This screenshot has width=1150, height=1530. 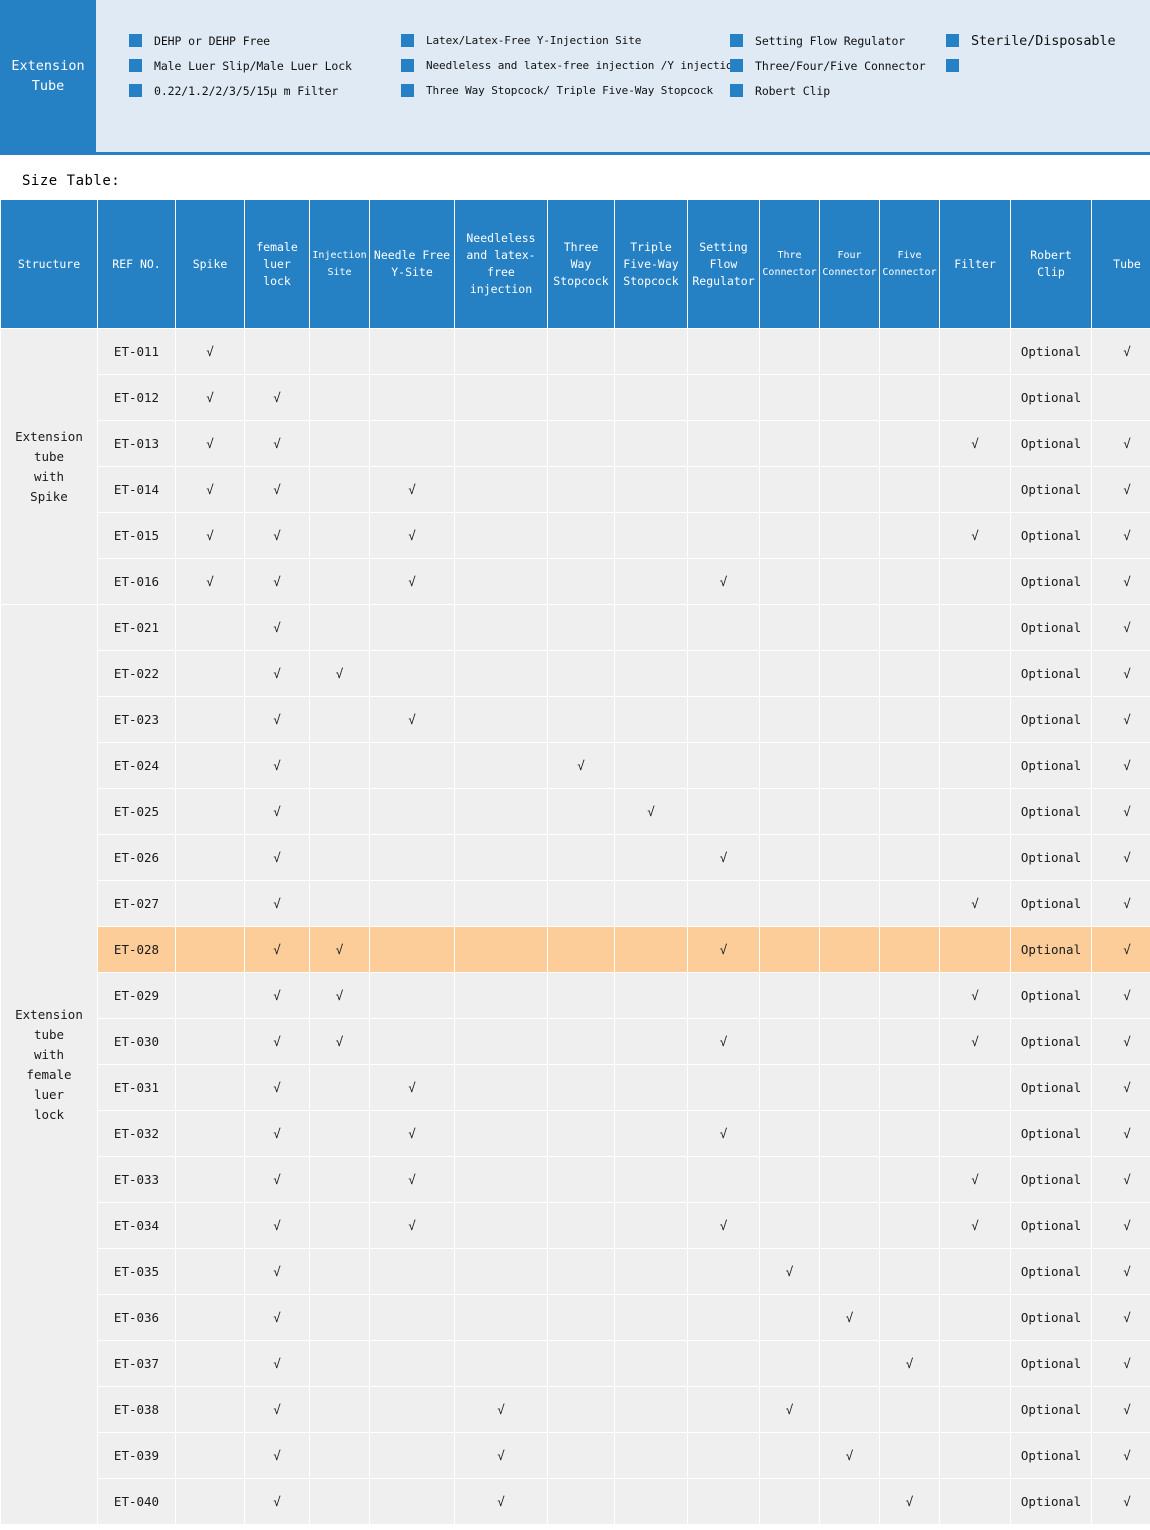 What do you see at coordinates (575, 1225) in the screenshot?
I see `table-row: ET-034 √ √ √ √ Optional √` at bounding box center [575, 1225].